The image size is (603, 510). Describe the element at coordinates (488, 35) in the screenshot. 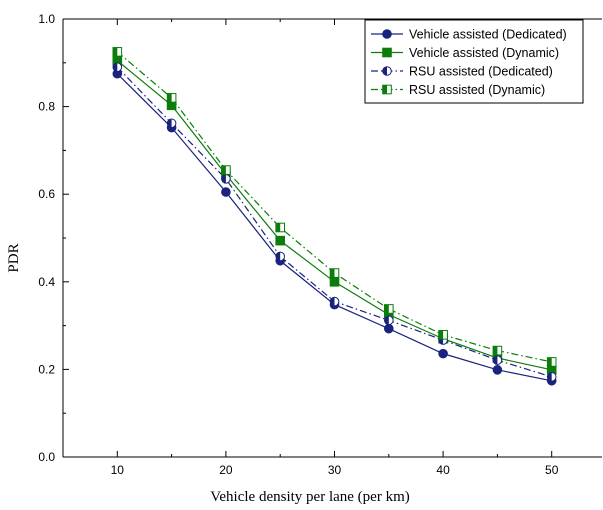

I see `legend-label: Vehicle assisted (Dedicated)` at that location.